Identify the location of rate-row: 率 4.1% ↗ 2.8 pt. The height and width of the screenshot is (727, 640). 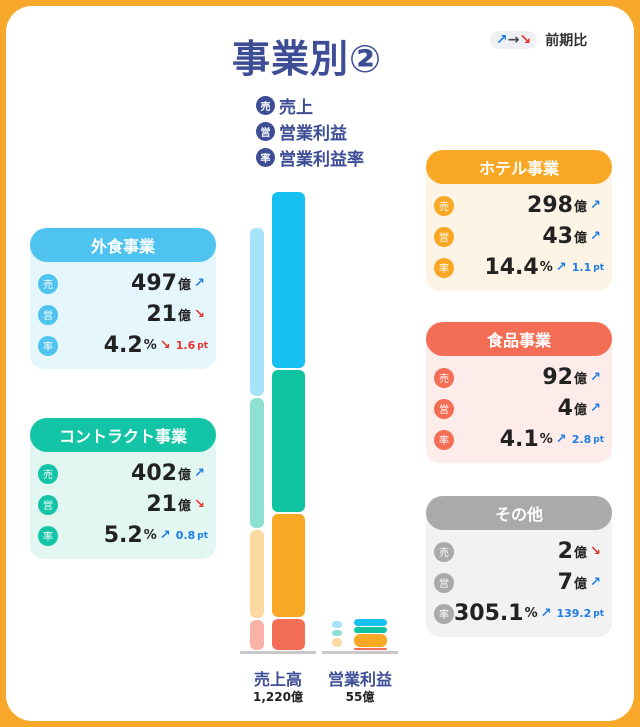
(519, 439).